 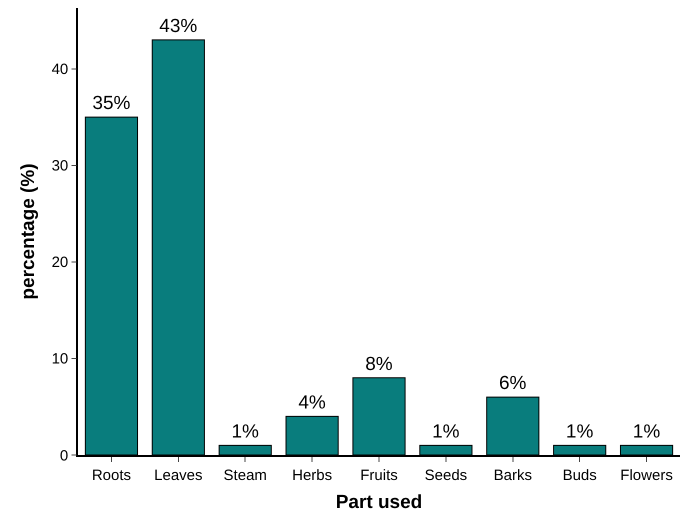 I want to click on x-tick-label: Roots, so click(x=112, y=475).